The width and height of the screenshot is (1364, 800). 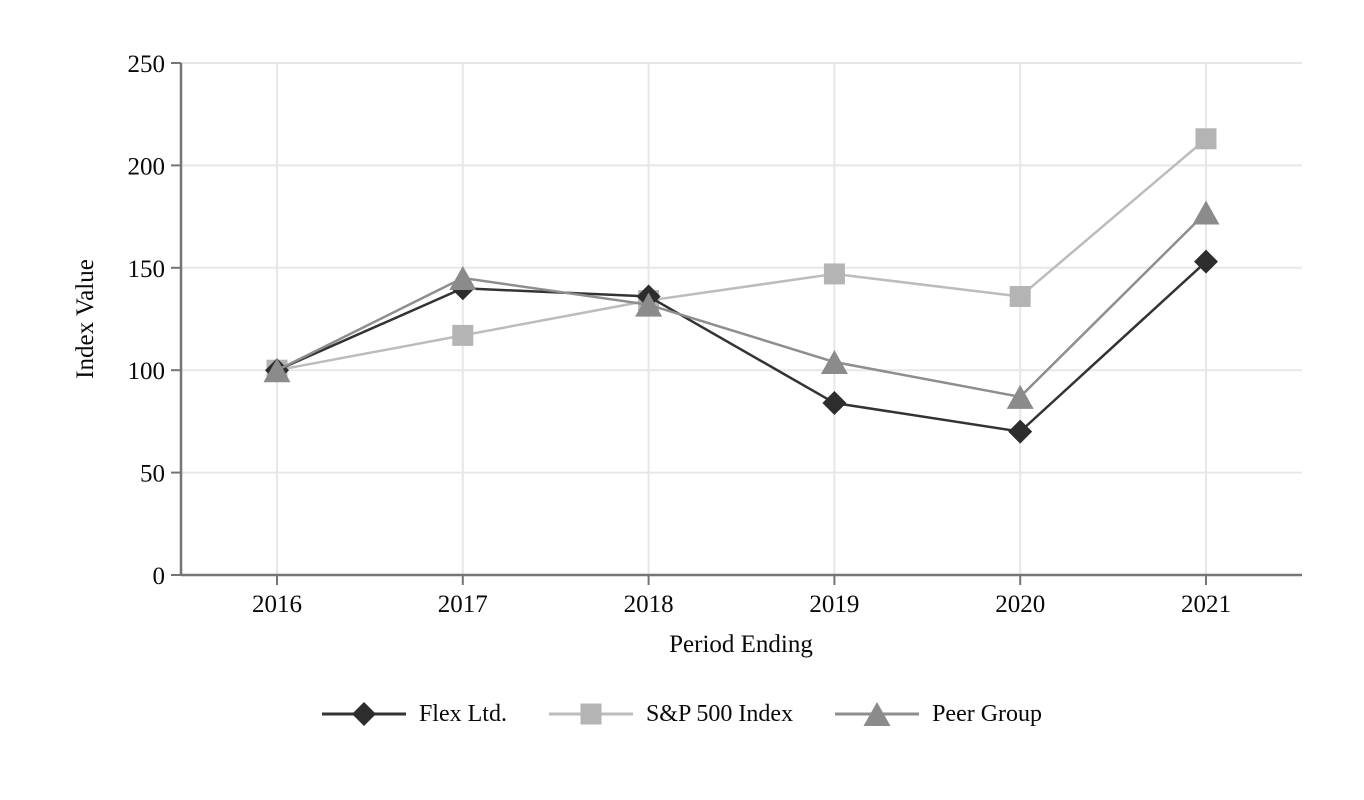 What do you see at coordinates (463, 278) in the screenshot?
I see `marker-peer-group-2017` at bounding box center [463, 278].